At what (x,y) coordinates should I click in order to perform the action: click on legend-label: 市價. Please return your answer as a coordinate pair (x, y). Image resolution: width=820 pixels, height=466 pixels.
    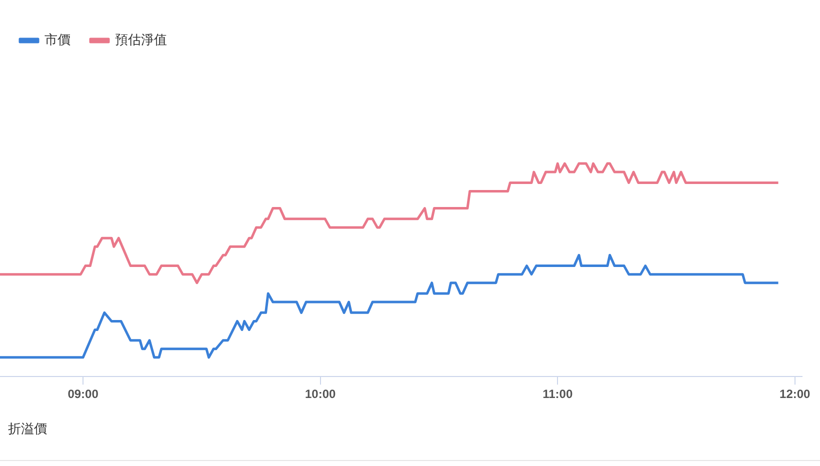
    Looking at the image, I should click on (57, 40).